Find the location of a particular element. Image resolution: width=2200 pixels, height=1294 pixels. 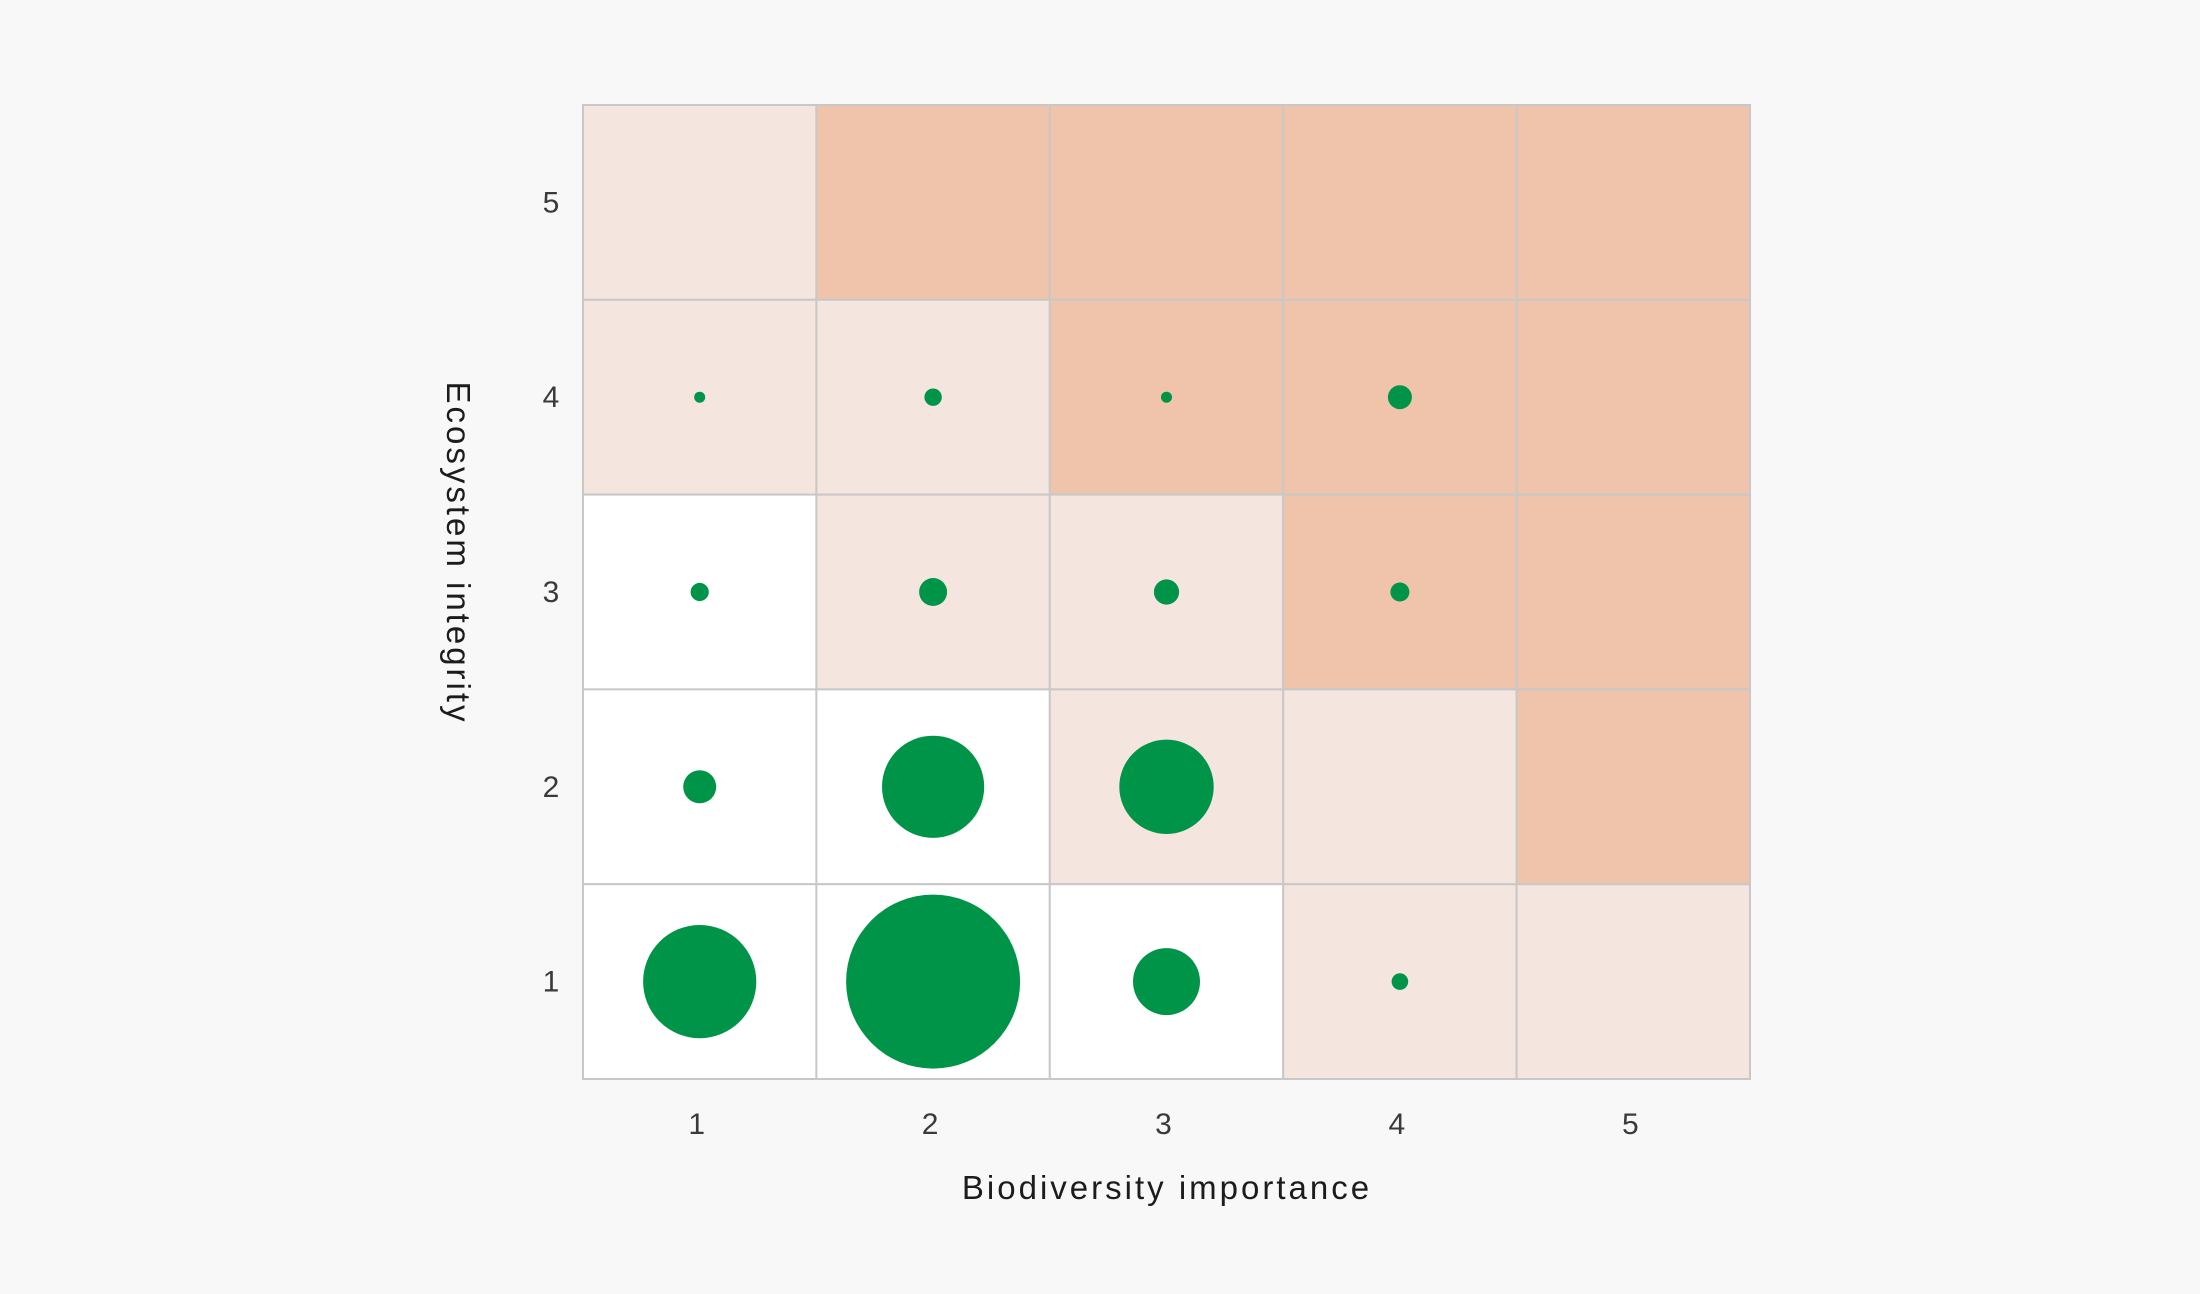

y-tick-3: 3 is located at coordinates (551, 592).